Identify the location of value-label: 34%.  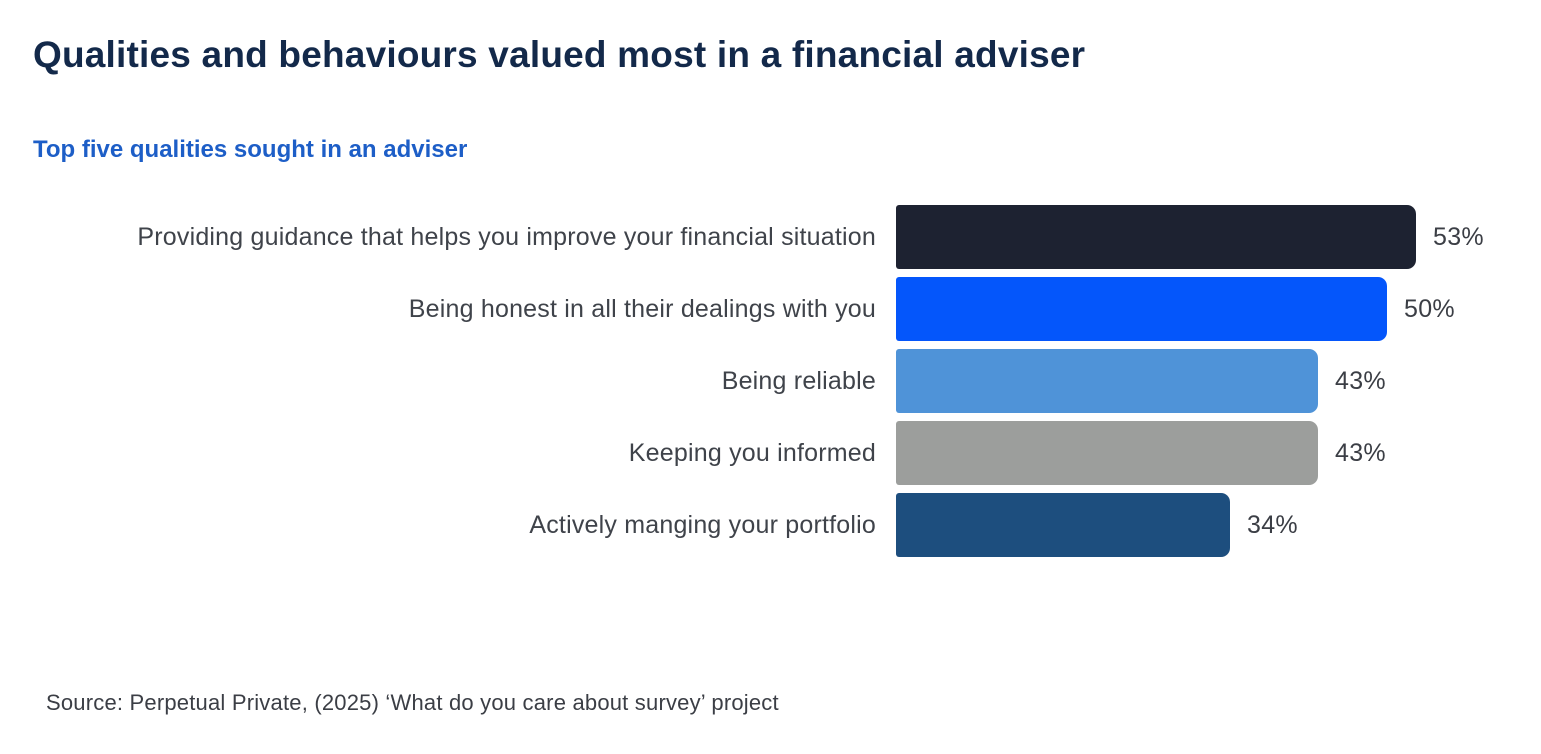
(1272, 524).